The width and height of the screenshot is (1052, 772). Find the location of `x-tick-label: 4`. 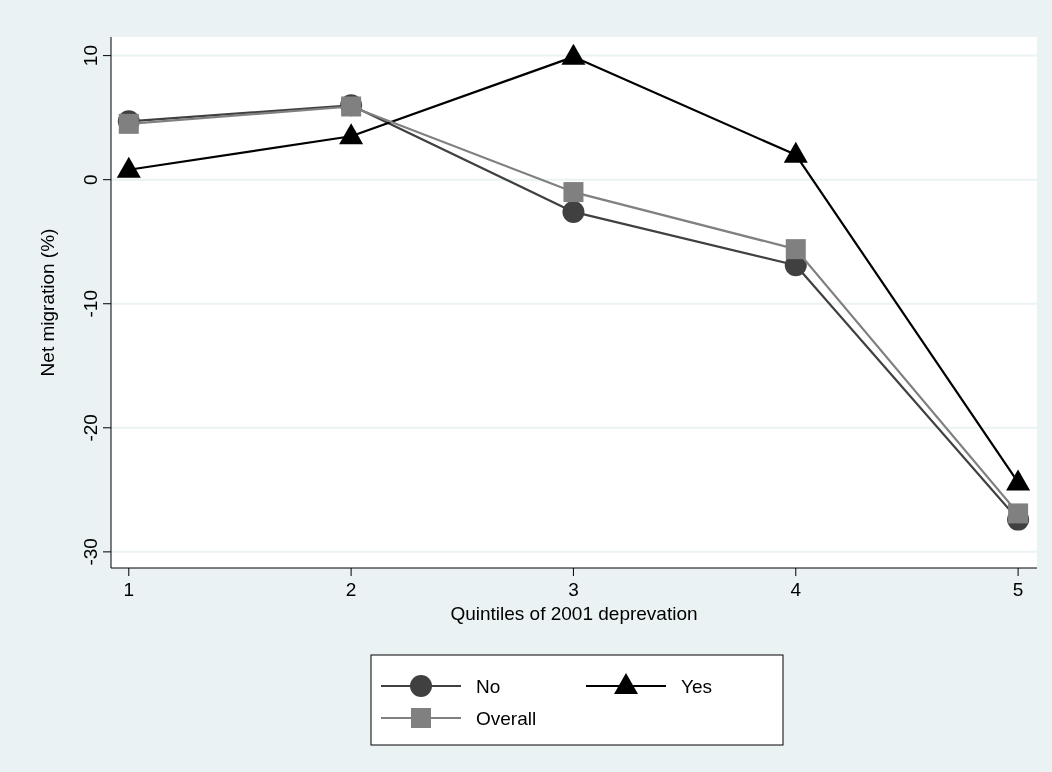

x-tick-label: 4 is located at coordinates (796, 589).